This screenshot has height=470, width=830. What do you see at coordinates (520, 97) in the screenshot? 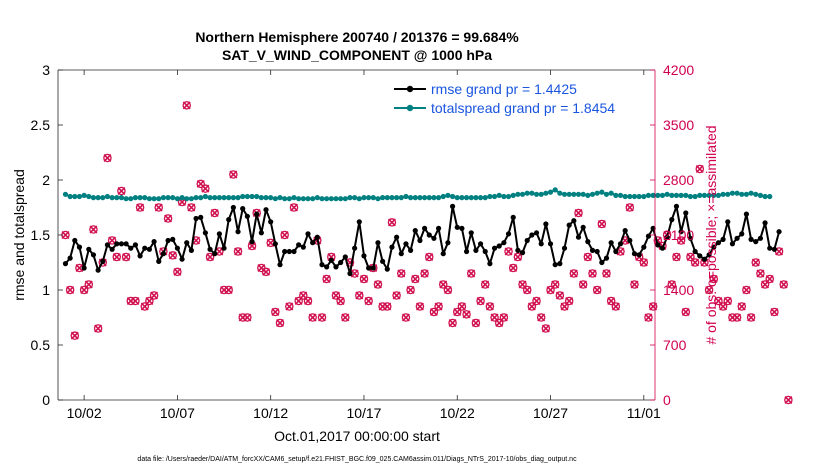
I see `legend-box` at bounding box center [520, 97].